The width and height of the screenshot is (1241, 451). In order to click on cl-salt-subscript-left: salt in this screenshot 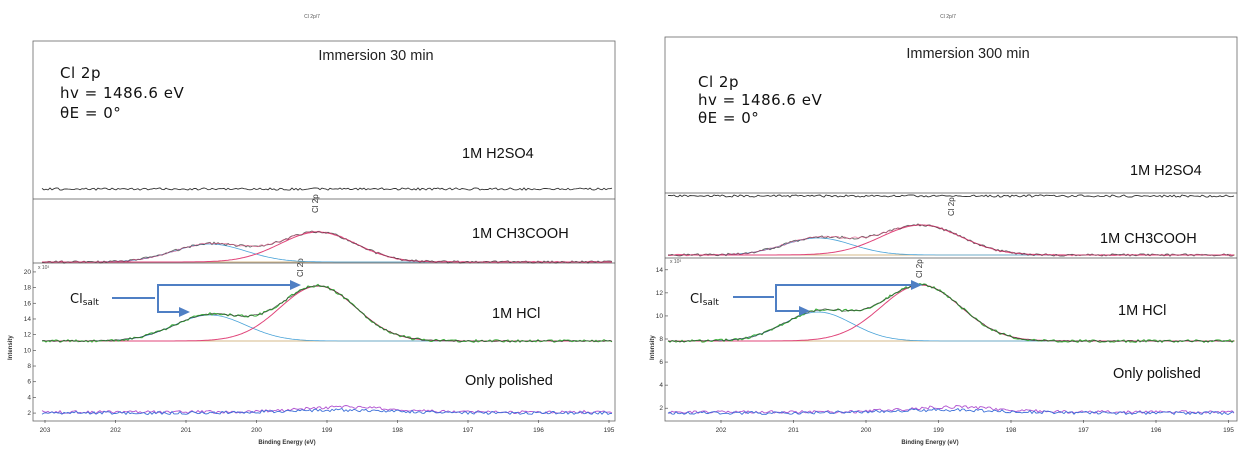, I will do `click(91, 303)`.